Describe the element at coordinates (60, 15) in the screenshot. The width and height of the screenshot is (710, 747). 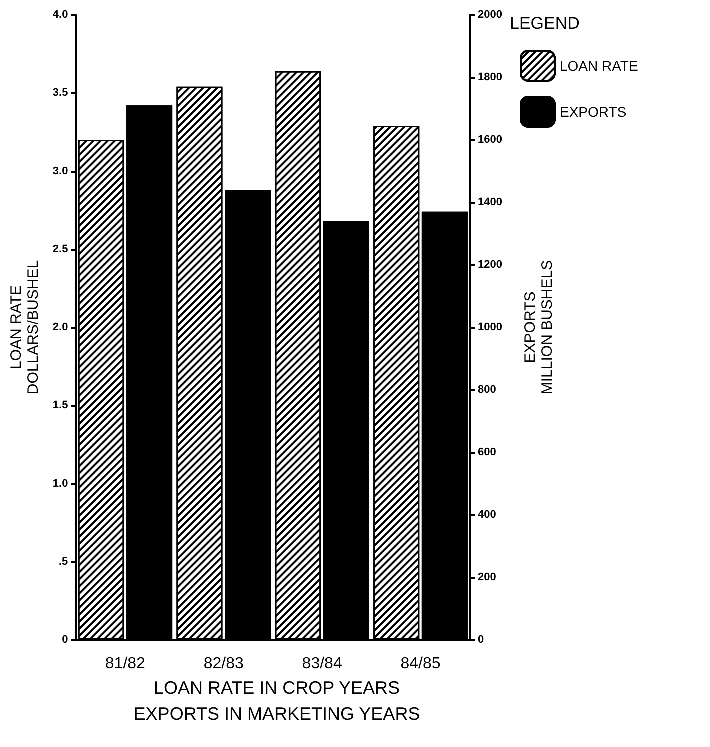
I see `y-tick-label: 4.0` at that location.